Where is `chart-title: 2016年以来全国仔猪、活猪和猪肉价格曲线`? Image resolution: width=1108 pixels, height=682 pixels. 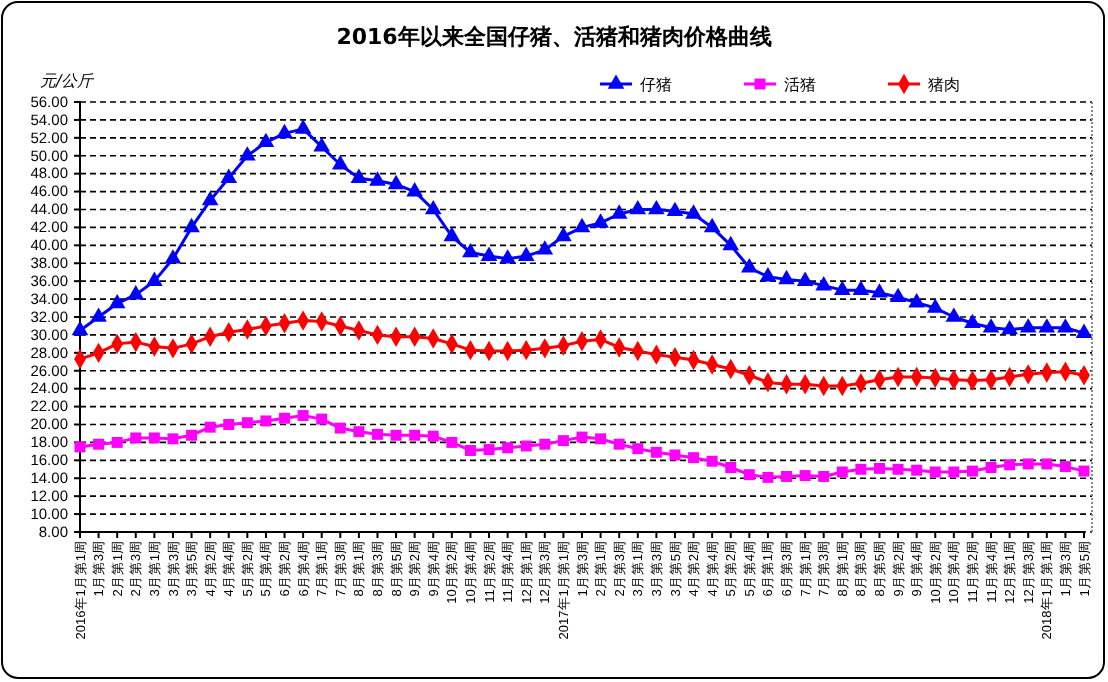 chart-title: 2016年以来全国仔猪、活猪和猪肉价格曲线 is located at coordinates (554, 37).